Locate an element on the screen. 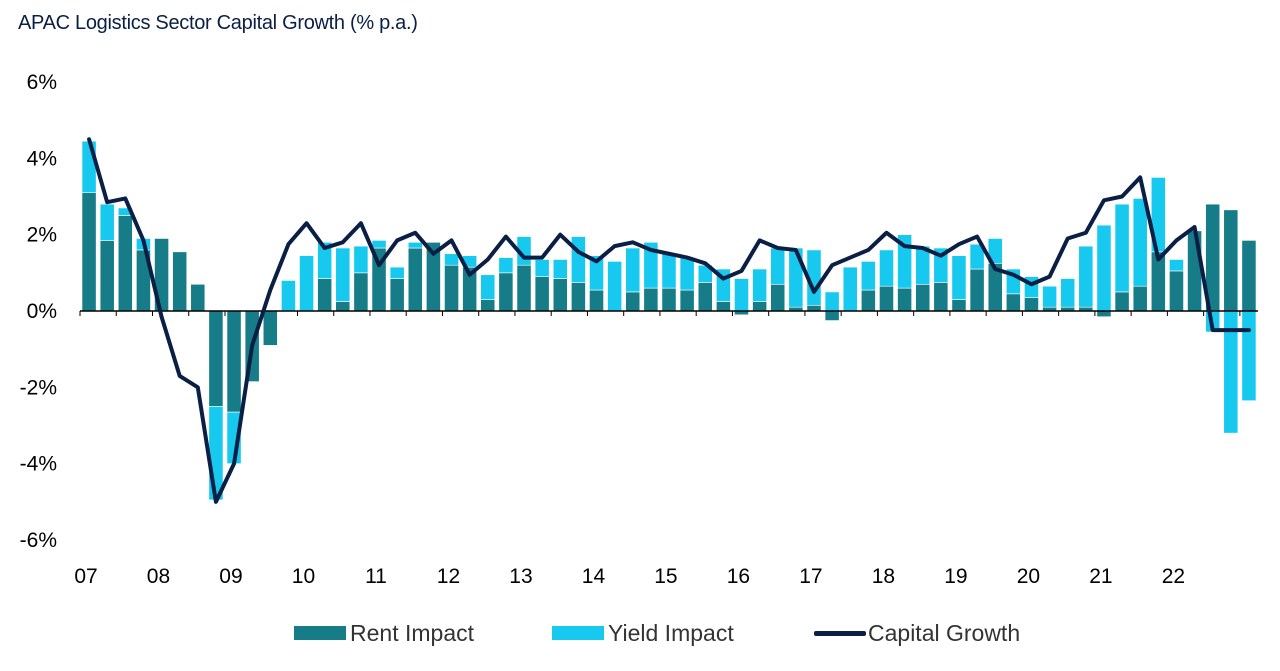 The height and width of the screenshot is (671, 1280). x-tick-label: 21 is located at coordinates (1100, 576).